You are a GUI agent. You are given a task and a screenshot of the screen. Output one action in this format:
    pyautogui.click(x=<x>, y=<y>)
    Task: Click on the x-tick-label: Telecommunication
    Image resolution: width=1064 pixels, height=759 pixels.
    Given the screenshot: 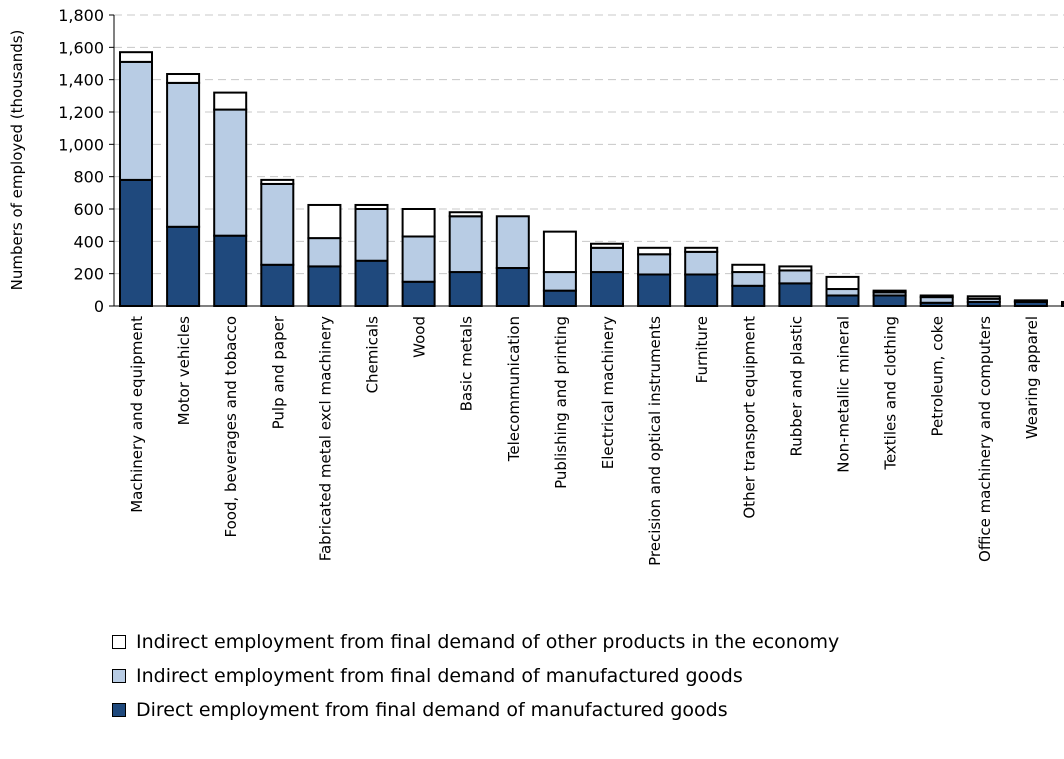 What is the action you would take?
    pyautogui.click(x=514, y=389)
    